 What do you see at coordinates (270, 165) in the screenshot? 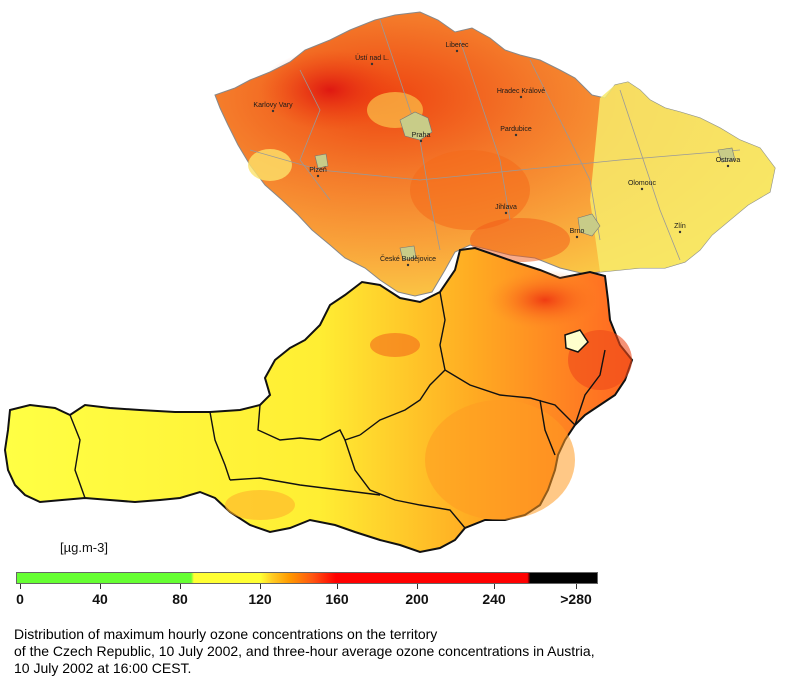
I see `cool-spot-west` at bounding box center [270, 165].